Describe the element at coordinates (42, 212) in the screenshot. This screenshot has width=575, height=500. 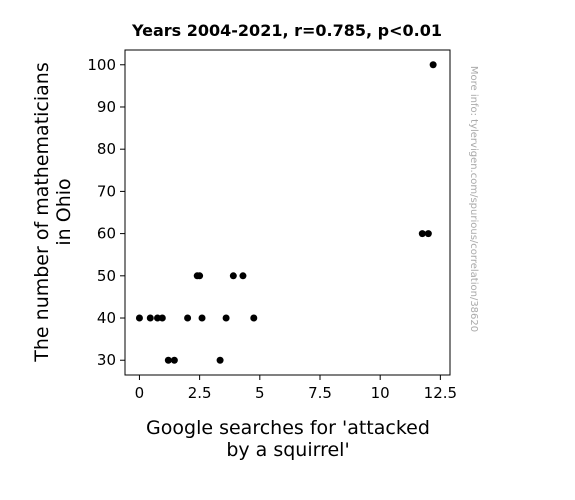
I see `y-axis-title-line-1: The number of mathematicians` at that location.